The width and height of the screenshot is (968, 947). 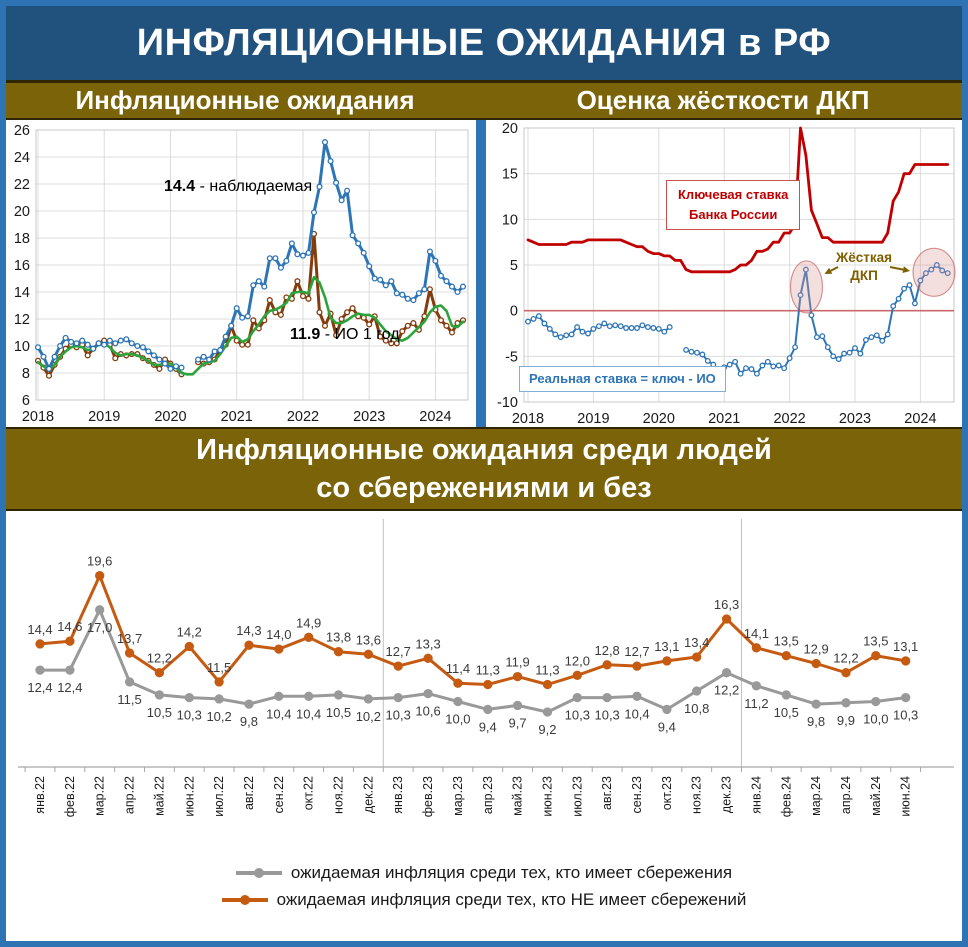 I want to click on page-title-text: ИНФЛЯЦИОННЫЕ ОЖИДАНИЯ в РФ, so click(x=484, y=42).